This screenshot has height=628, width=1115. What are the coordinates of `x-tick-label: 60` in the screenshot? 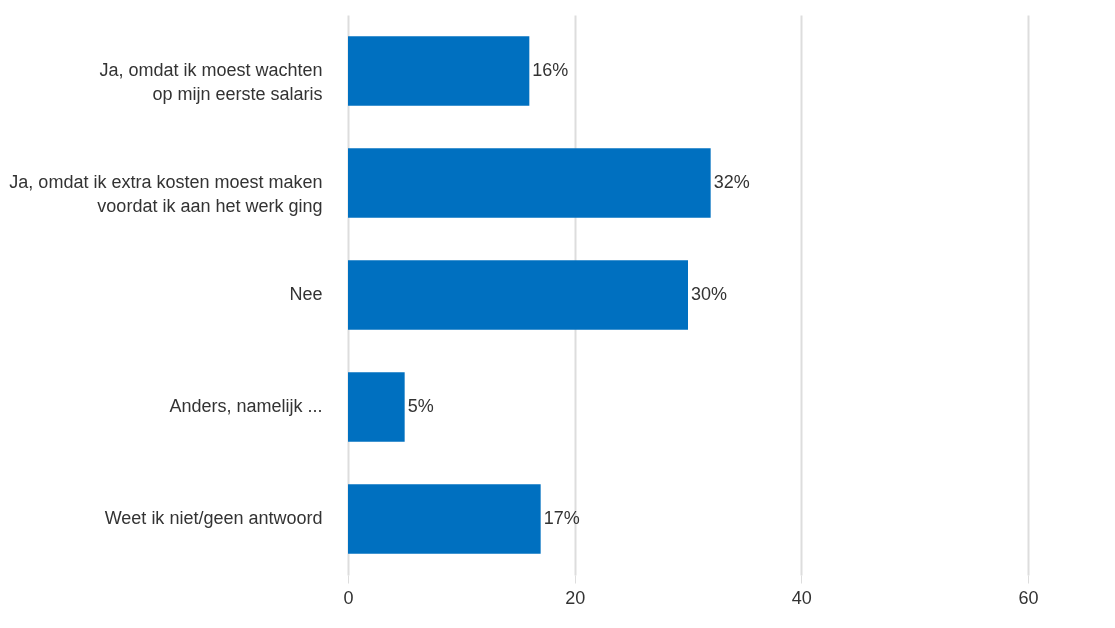 It's located at (1028, 597).